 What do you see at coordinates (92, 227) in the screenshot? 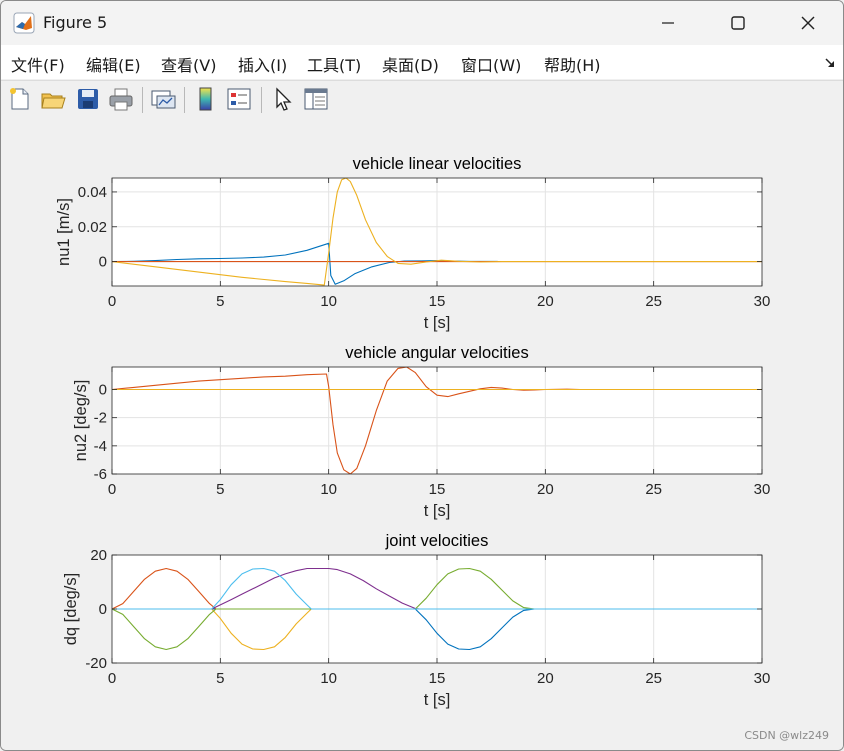
I see `y-tick-label: 0.02` at bounding box center [92, 227].